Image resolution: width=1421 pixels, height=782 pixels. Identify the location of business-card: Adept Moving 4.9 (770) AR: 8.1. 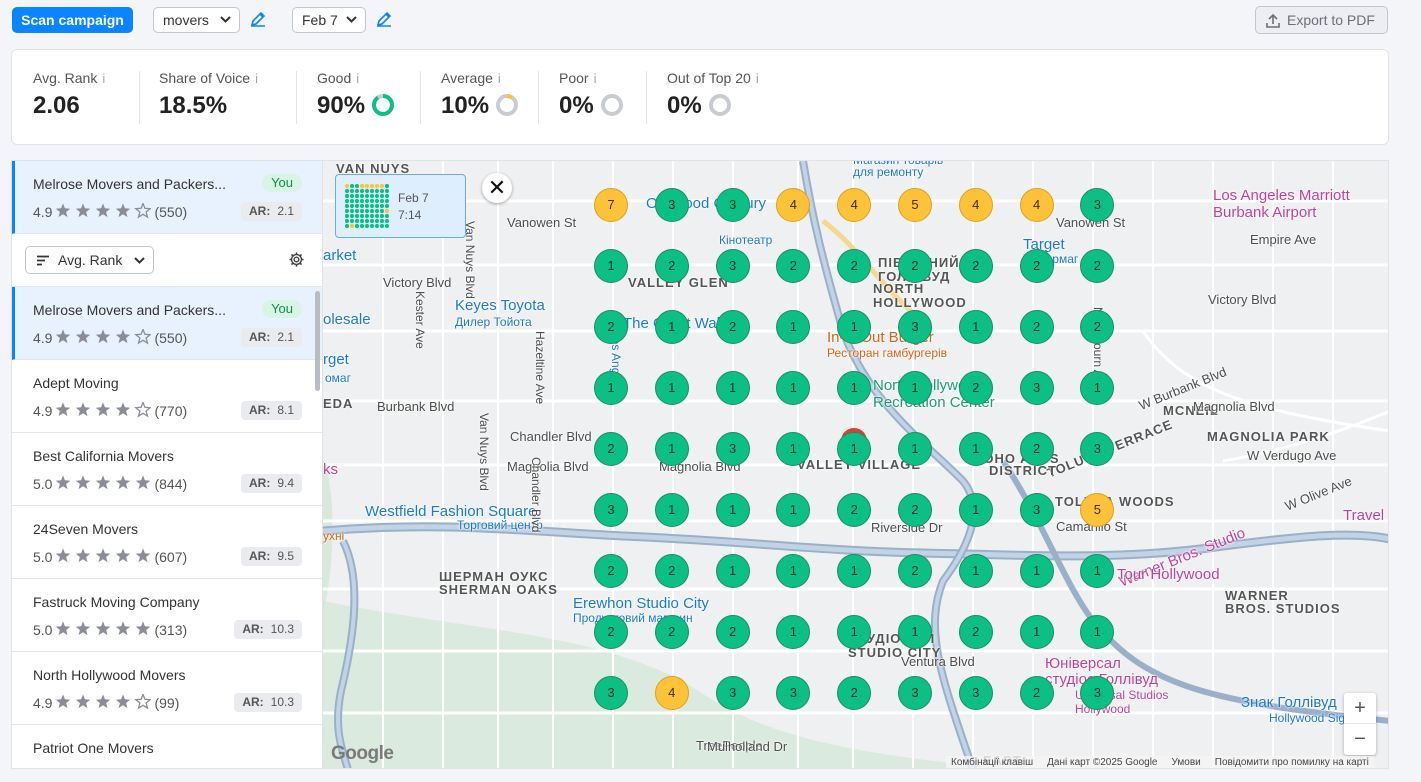
(167, 396).